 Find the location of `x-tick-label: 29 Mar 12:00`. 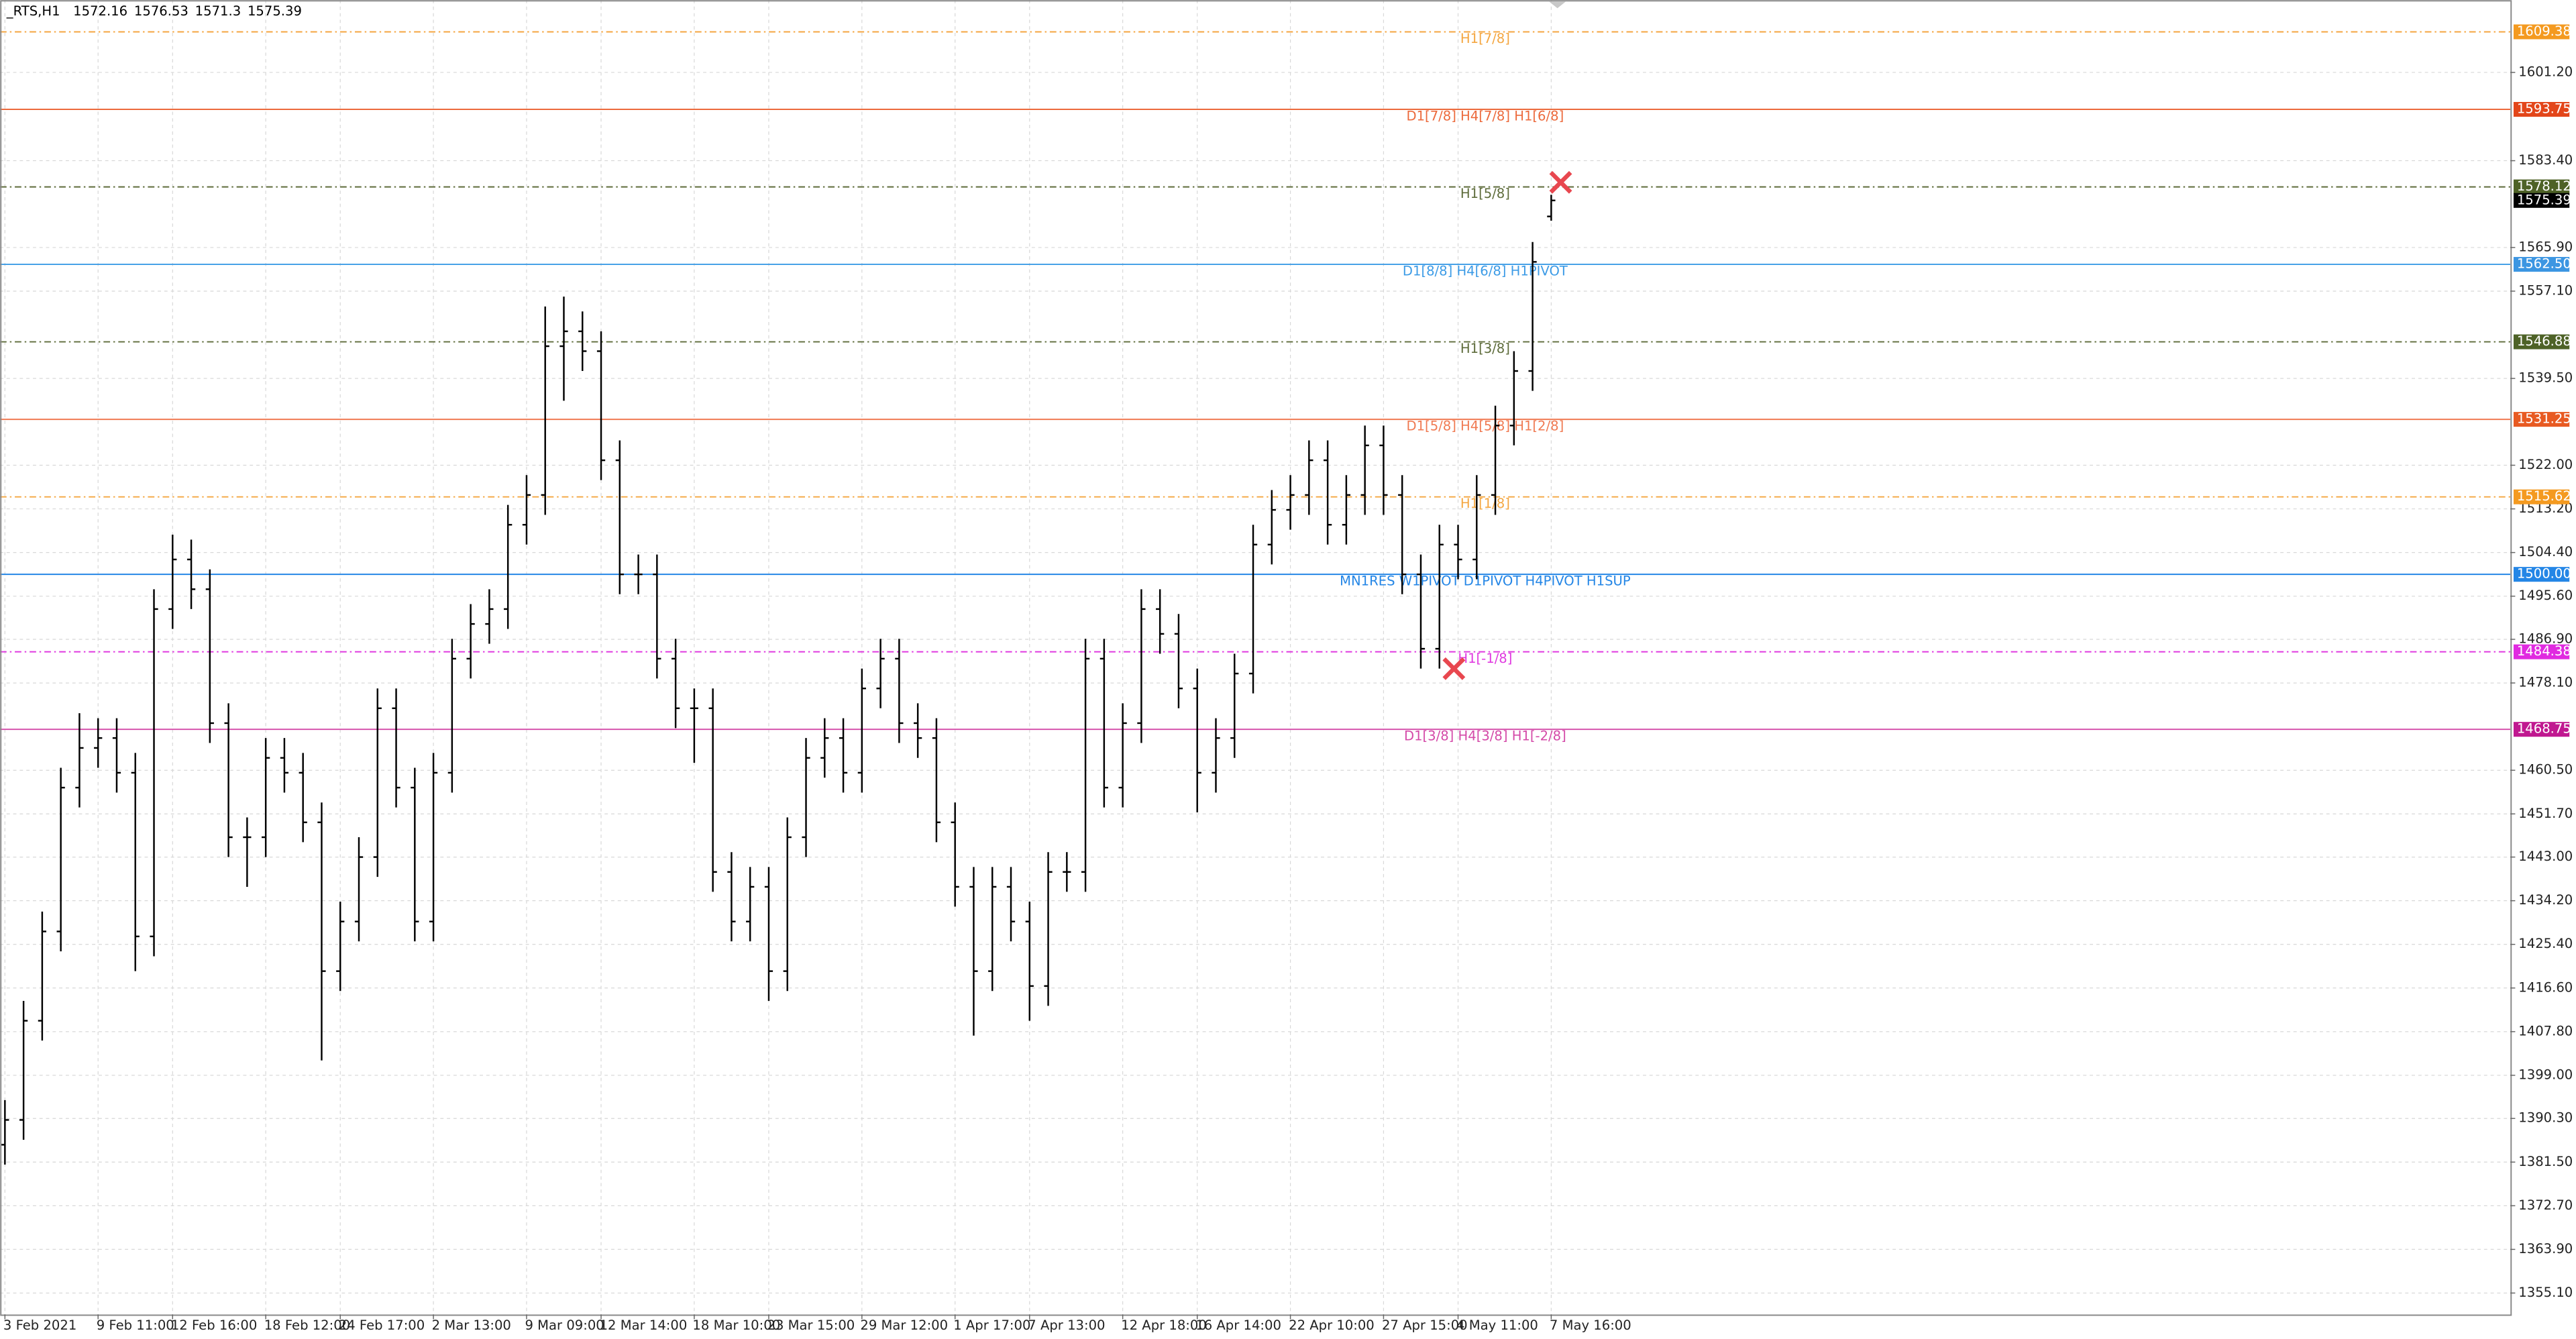

x-tick-label: 29 Mar 12:00 is located at coordinates (904, 1325).